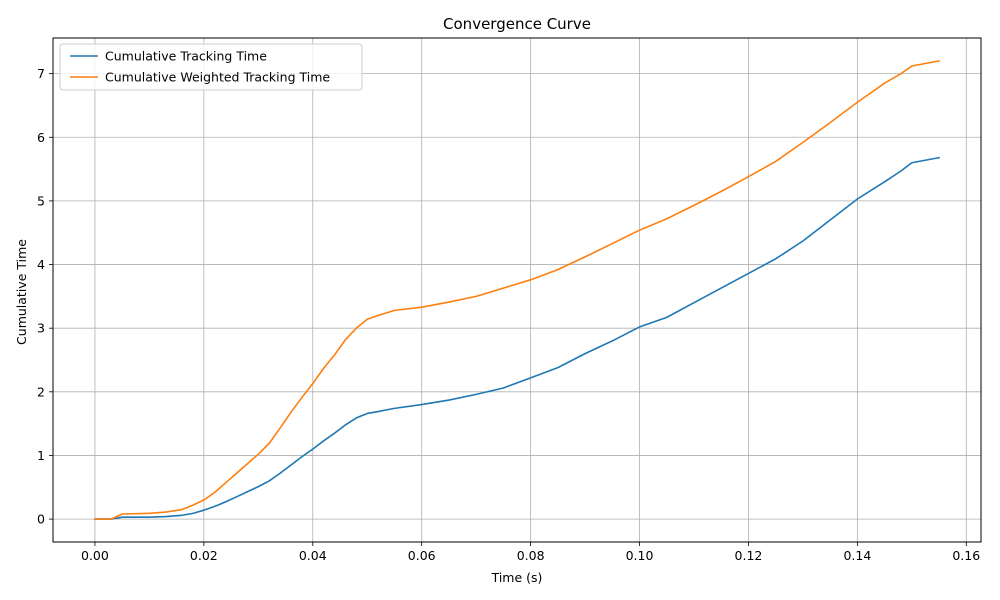 This screenshot has height=600, width=1000. Describe the element at coordinates (857, 555) in the screenshot. I see `x-tick-label: 0.14` at that location.